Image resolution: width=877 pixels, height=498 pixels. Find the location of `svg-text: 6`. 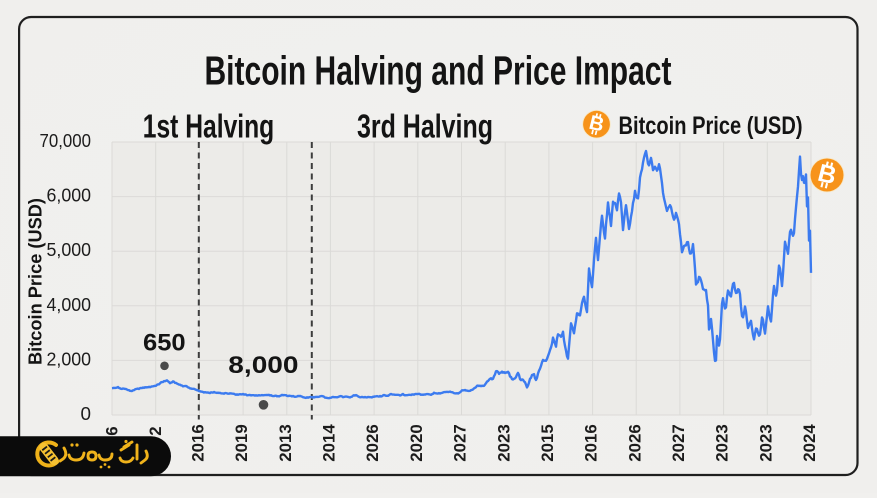

svg-text: 6 is located at coordinates (112, 430).